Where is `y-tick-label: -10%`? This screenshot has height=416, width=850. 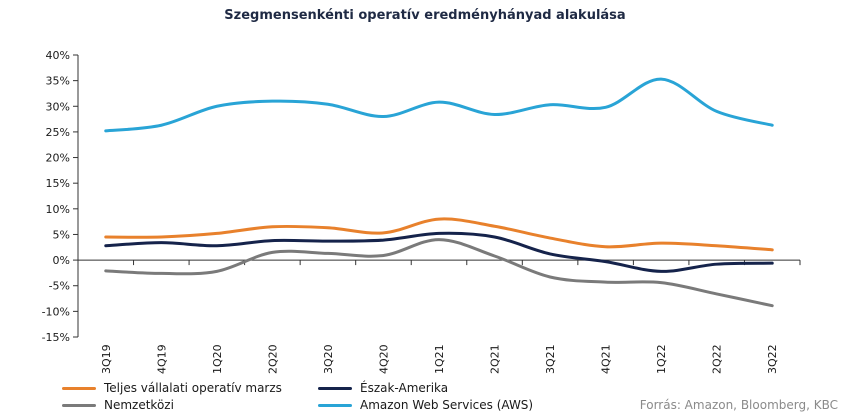
y-tick-label: -10% is located at coordinates (56, 311).